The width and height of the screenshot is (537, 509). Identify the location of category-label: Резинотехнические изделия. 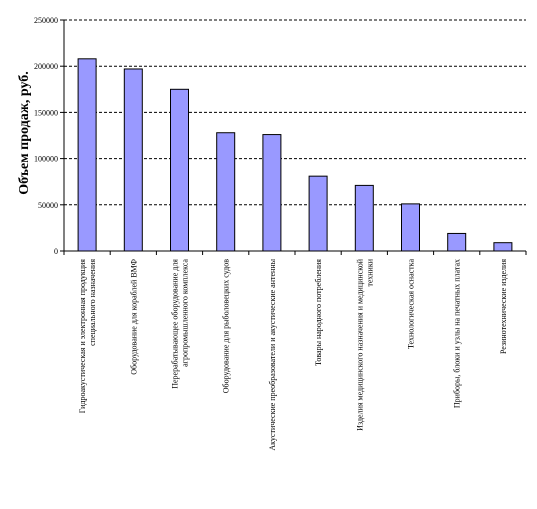
(503, 306).